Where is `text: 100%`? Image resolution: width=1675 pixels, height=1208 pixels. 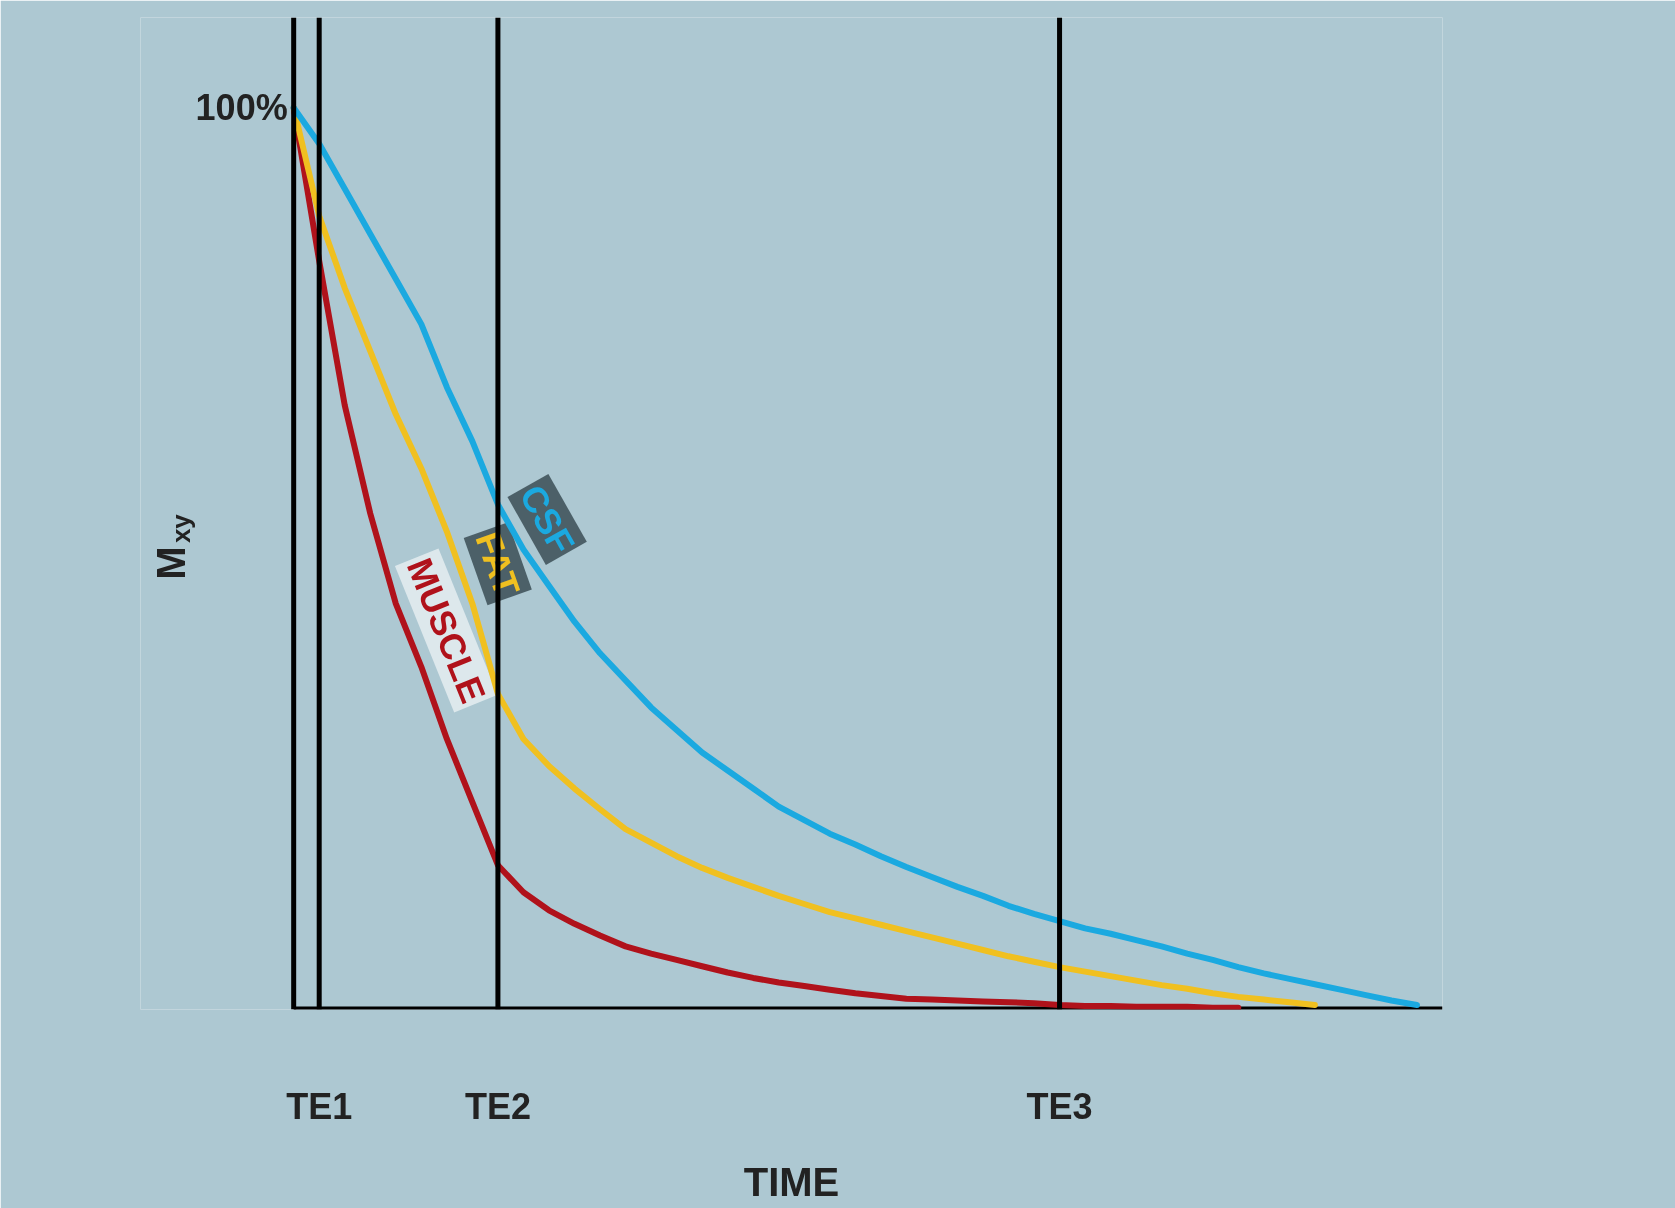
text: 100% is located at coordinates (241, 108).